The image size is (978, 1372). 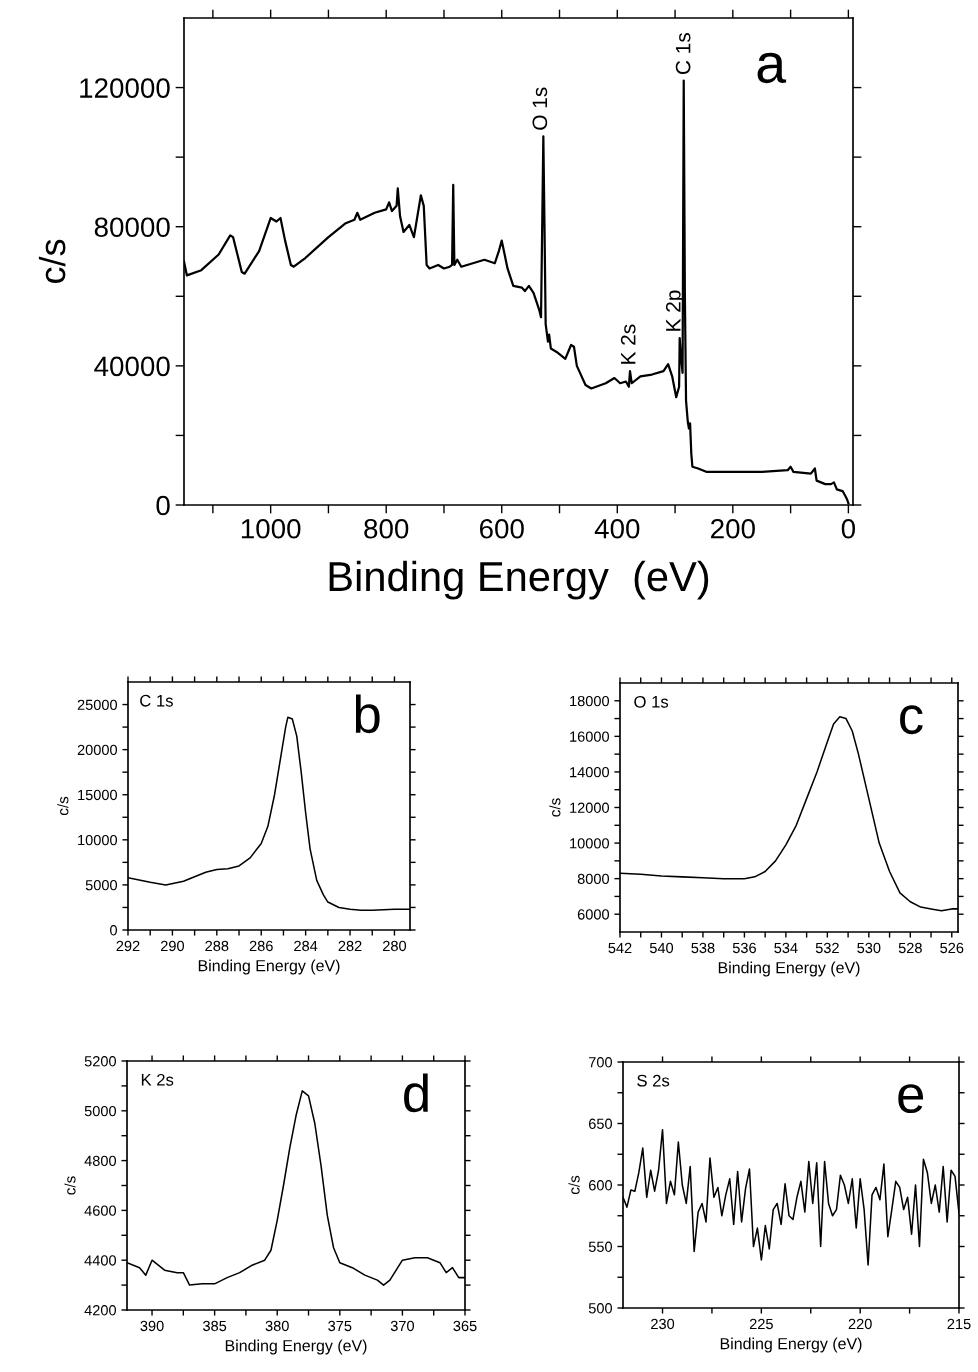 I want to click on x-tick-label: 534, so click(x=786, y=948).